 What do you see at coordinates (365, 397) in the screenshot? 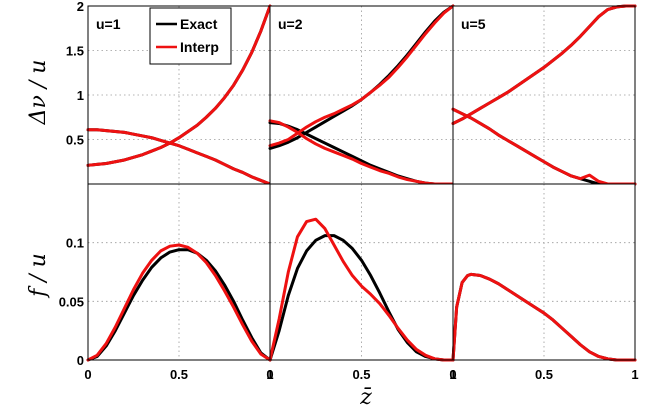
I see `x-axis-label: z̄` at bounding box center [365, 397].